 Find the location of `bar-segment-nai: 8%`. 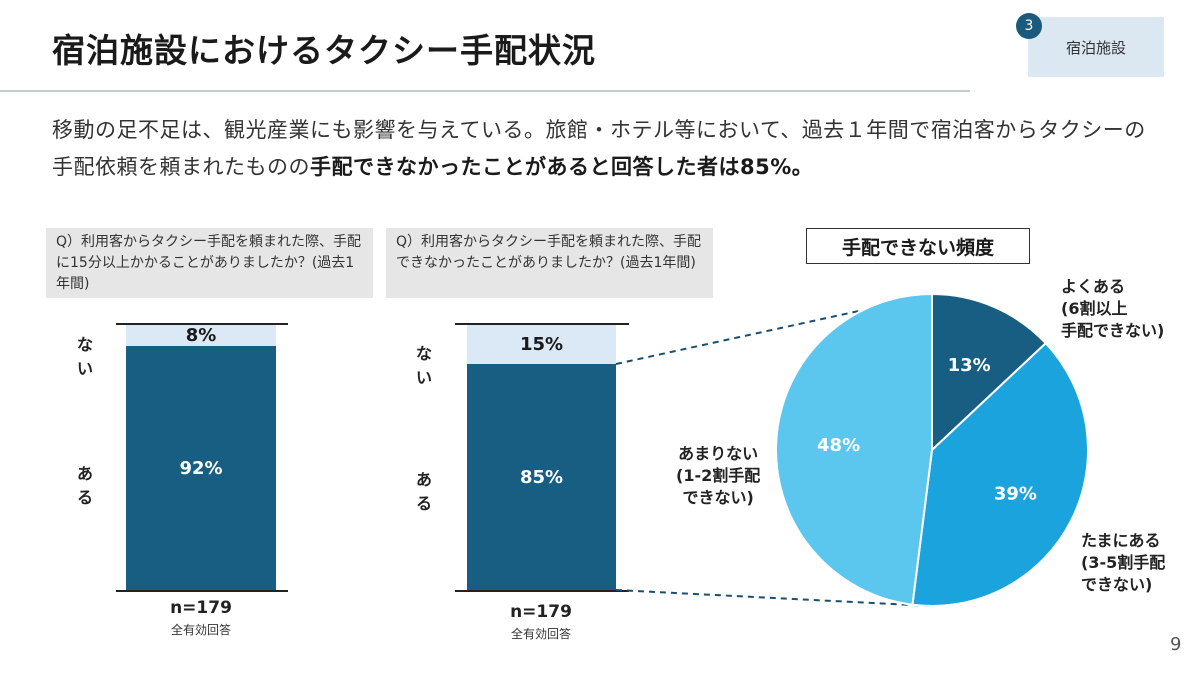

bar-segment-nai: 8% is located at coordinates (201, 335).